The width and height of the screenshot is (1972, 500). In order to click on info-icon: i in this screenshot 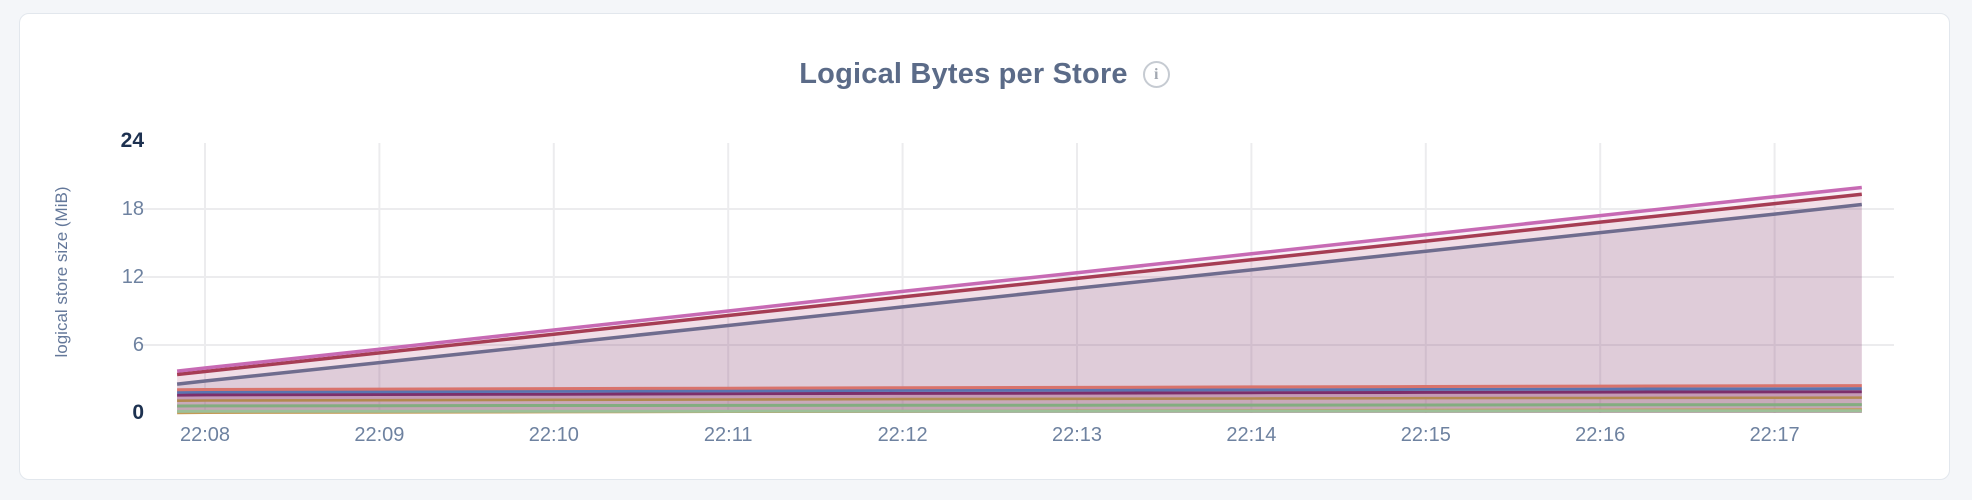, I will do `click(1156, 74)`.